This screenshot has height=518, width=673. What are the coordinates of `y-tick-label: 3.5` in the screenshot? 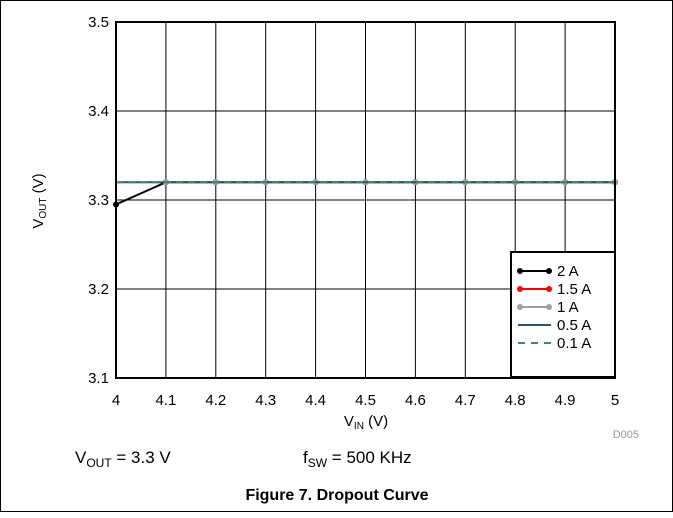 It's located at (98, 22).